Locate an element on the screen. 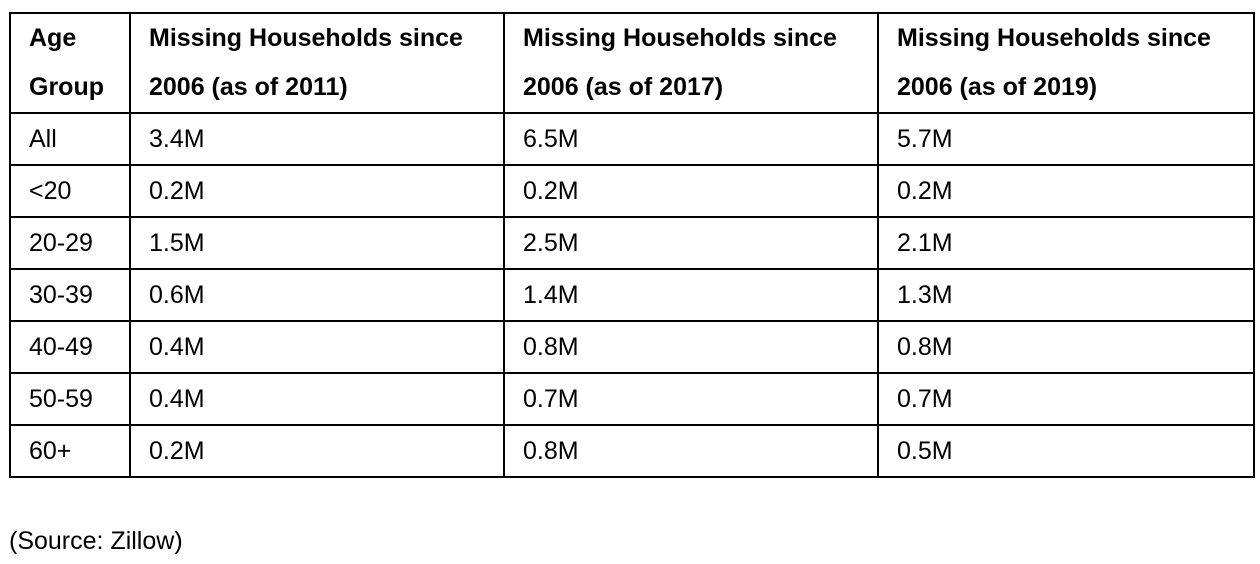 Image resolution: width=1260 pixels, height=564 pixels. table-row: 30-39 0.6M 1.4M 1.3M is located at coordinates (632, 295).